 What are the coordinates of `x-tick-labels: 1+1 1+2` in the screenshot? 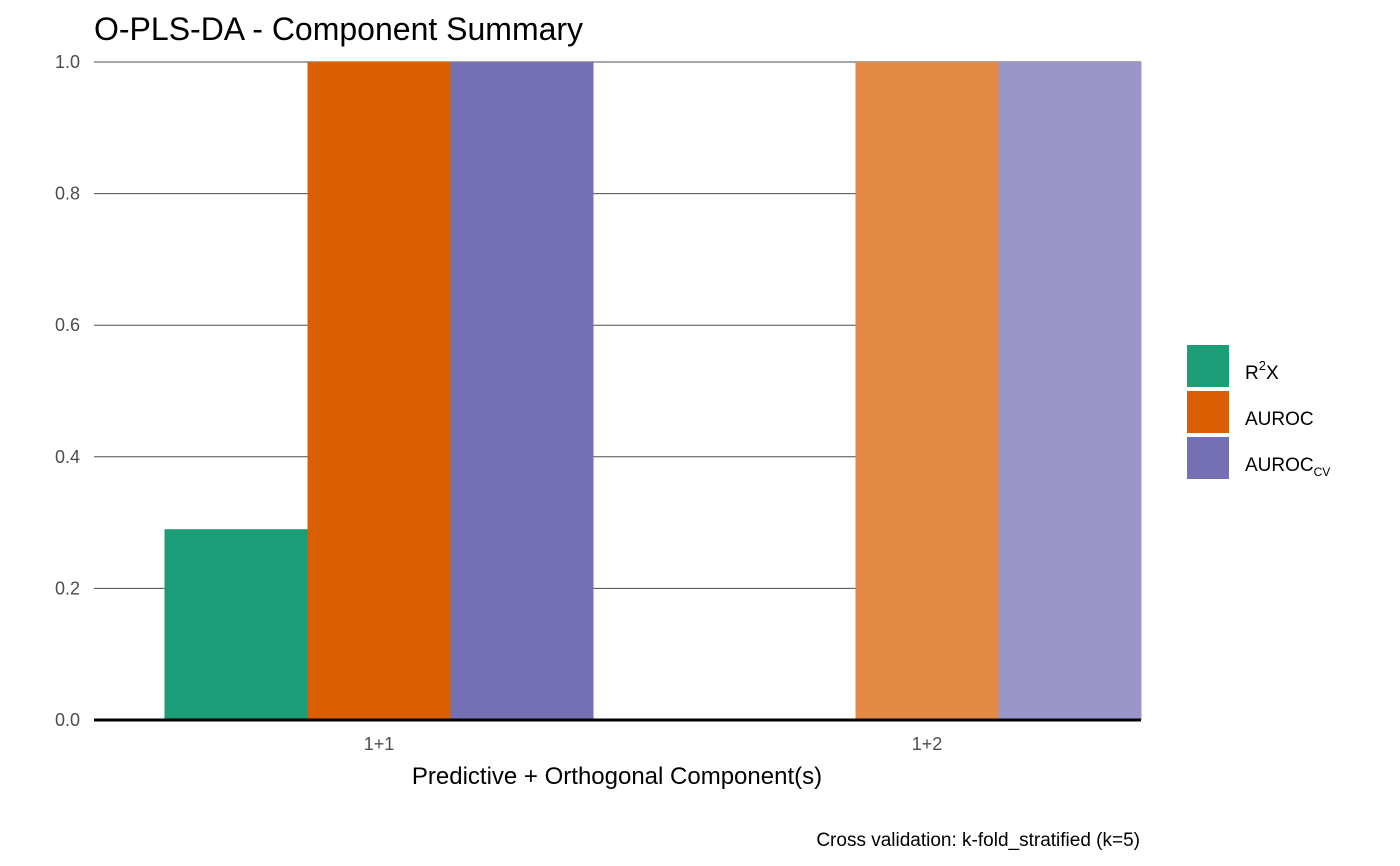 It's located at (653, 744).